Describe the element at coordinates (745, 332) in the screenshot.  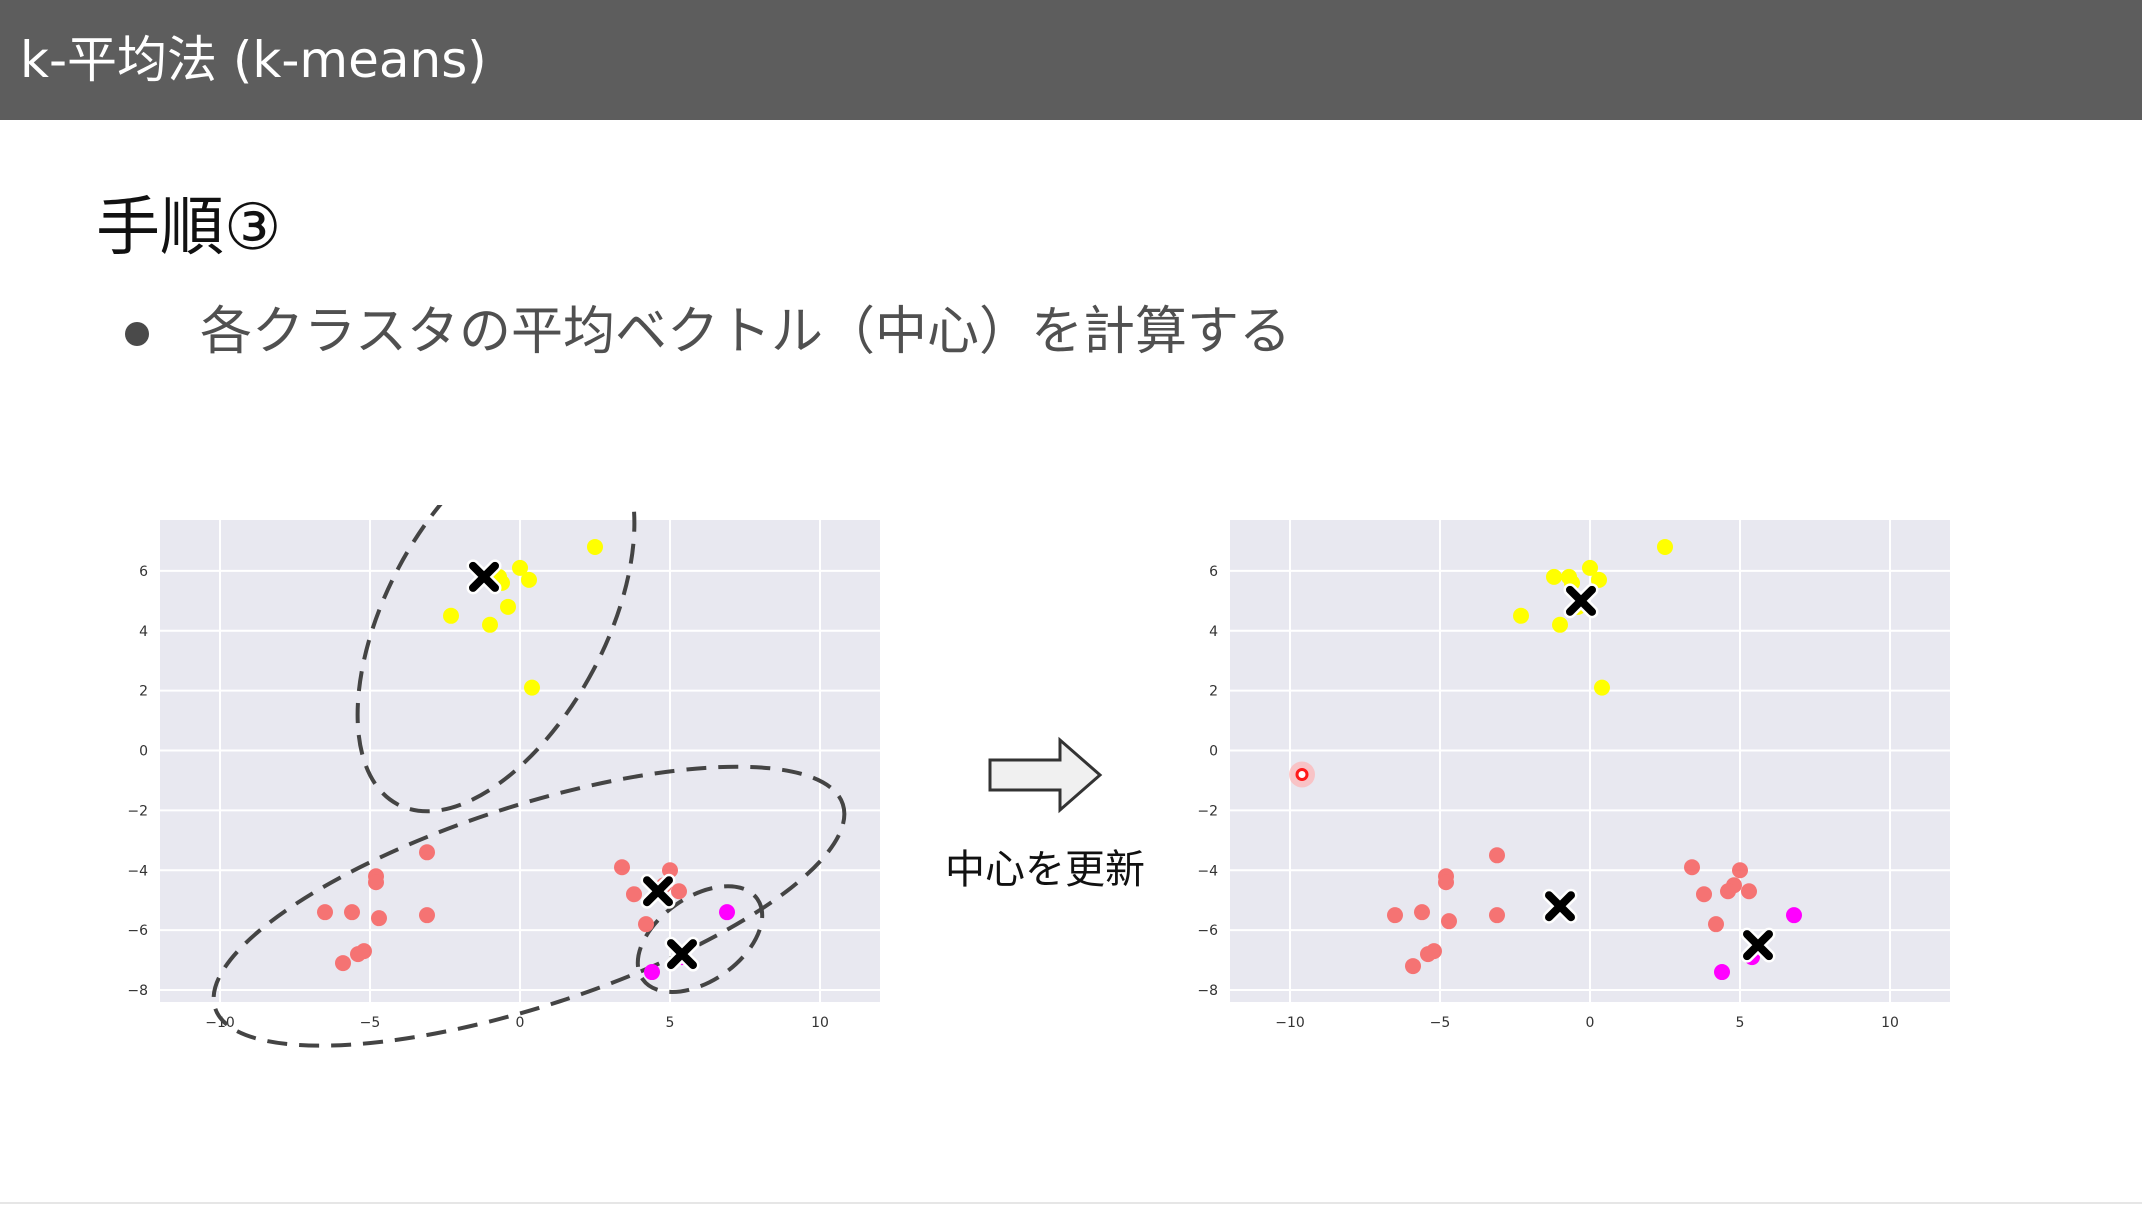
I see `bullet-text: 各クラスタの平均ベクトル（中心）を計算する` at that location.